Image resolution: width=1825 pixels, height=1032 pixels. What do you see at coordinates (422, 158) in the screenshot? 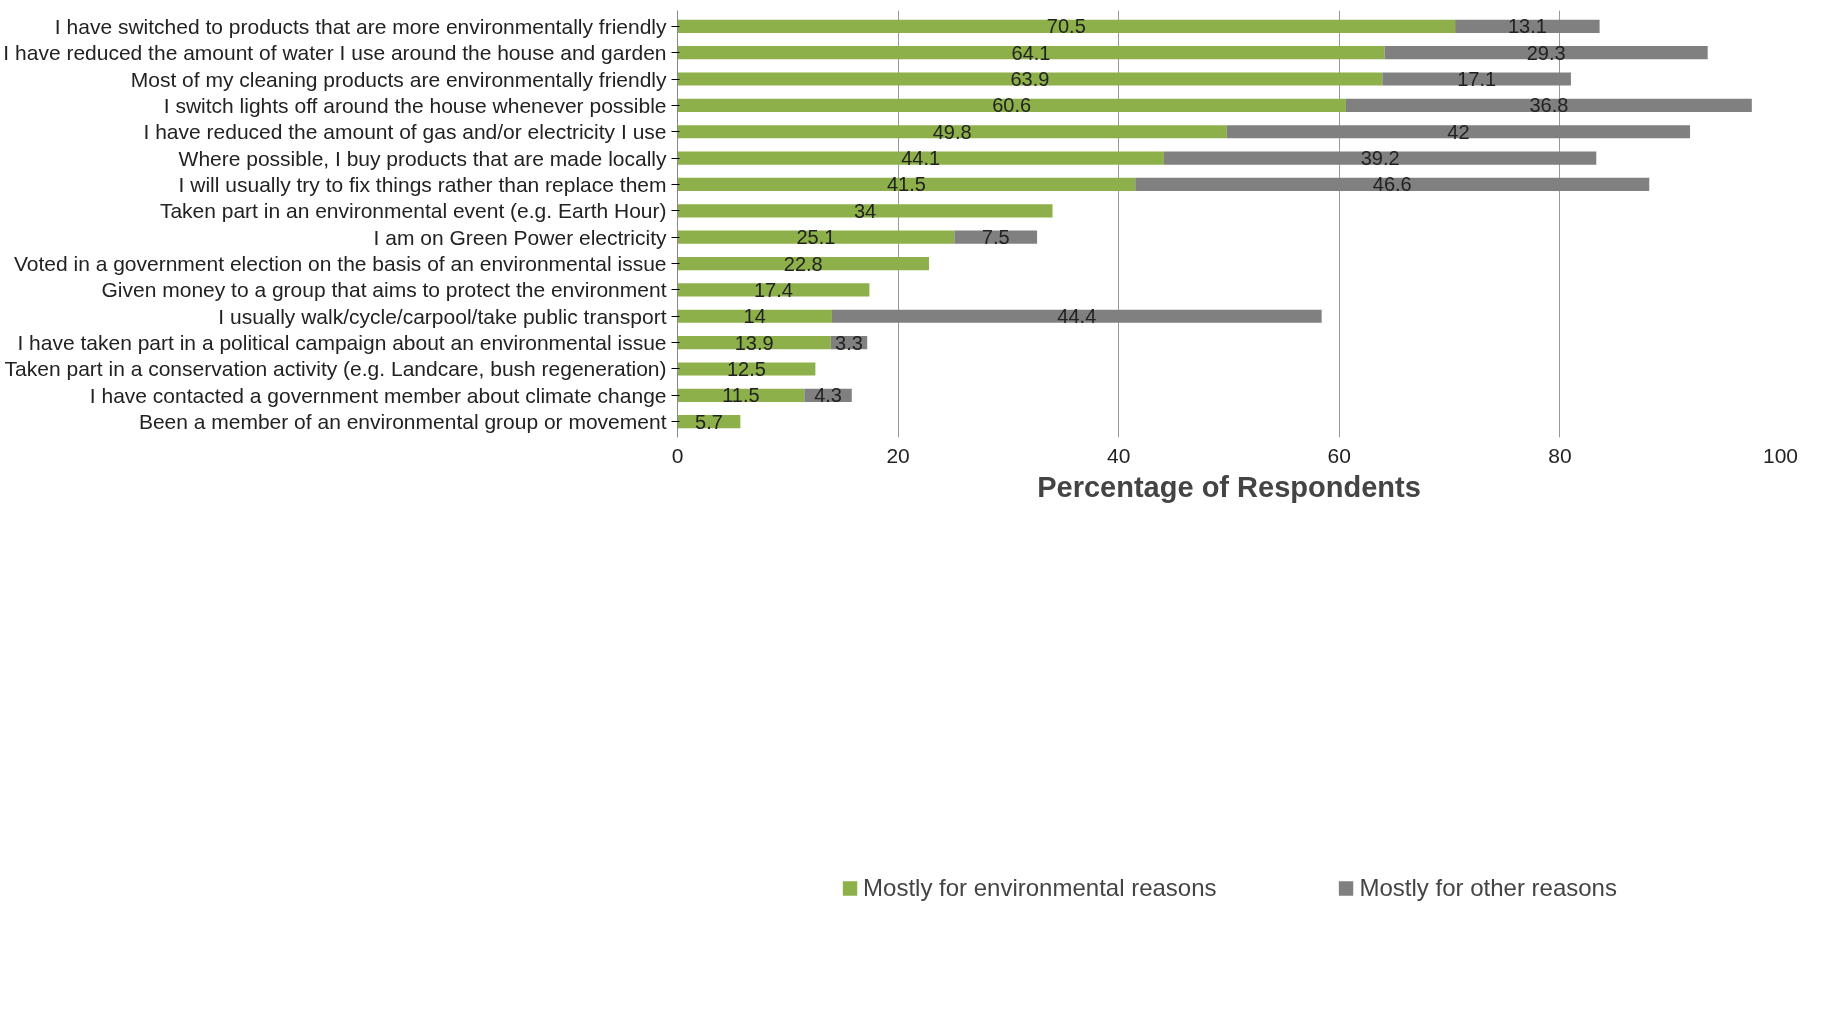
I see `y-tick-label: Where possible, I buy products that are made locally` at bounding box center [422, 158].